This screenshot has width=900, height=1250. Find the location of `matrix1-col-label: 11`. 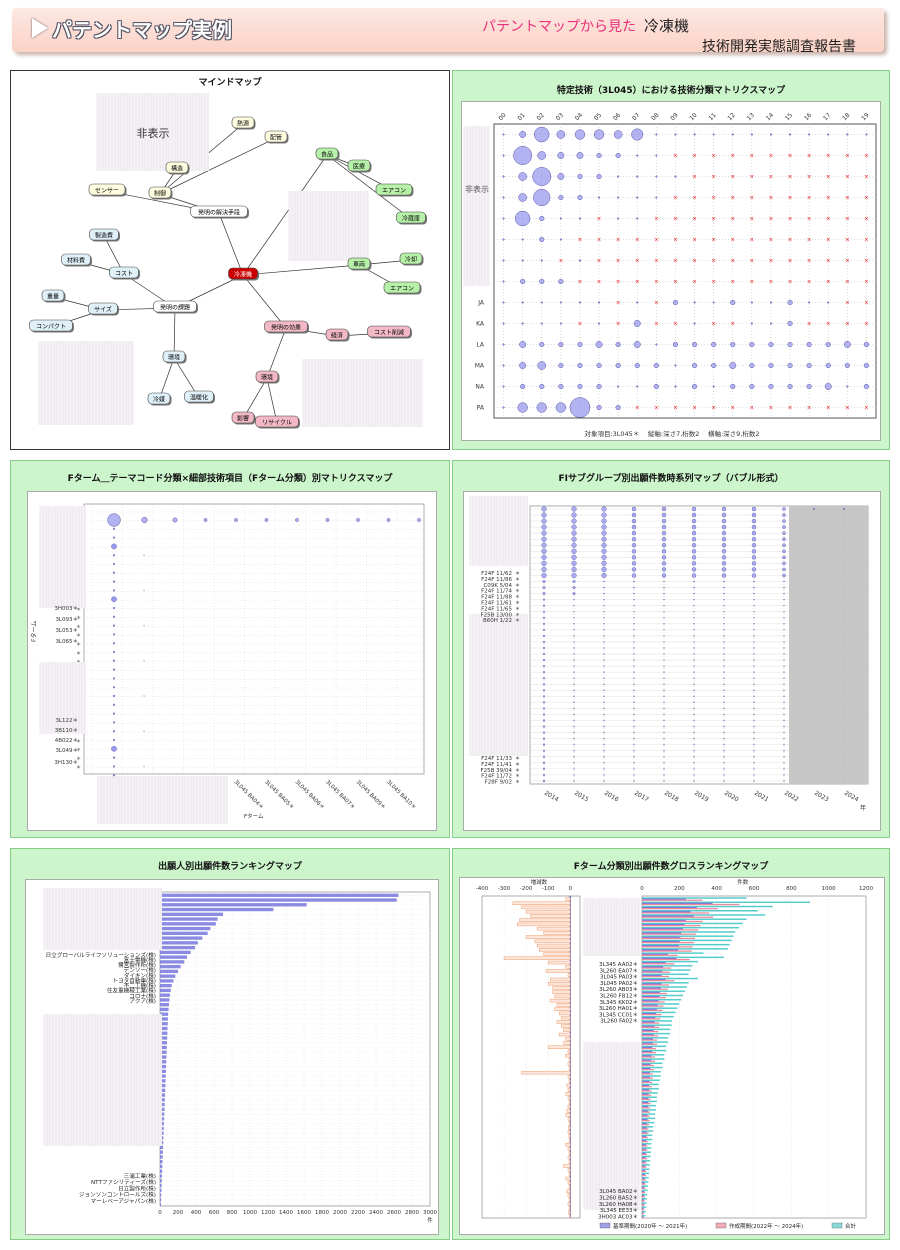

matrix1-col-label: 11 is located at coordinates (712, 117).